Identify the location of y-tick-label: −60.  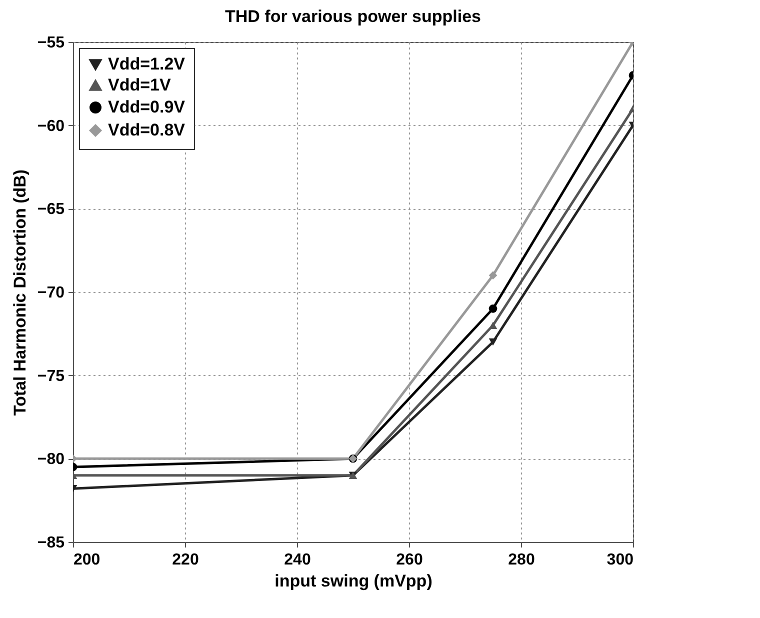
(51, 126).